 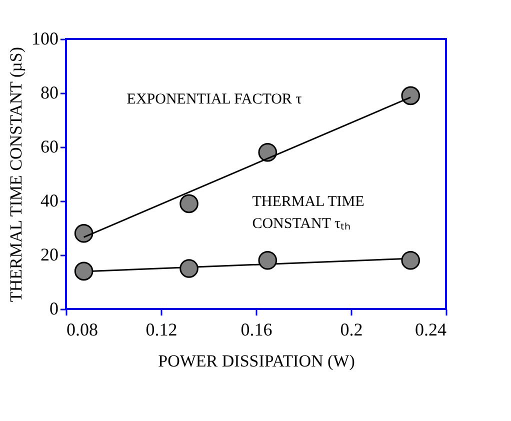 What do you see at coordinates (54, 308) in the screenshot?
I see `y-tick-label: 0` at bounding box center [54, 308].